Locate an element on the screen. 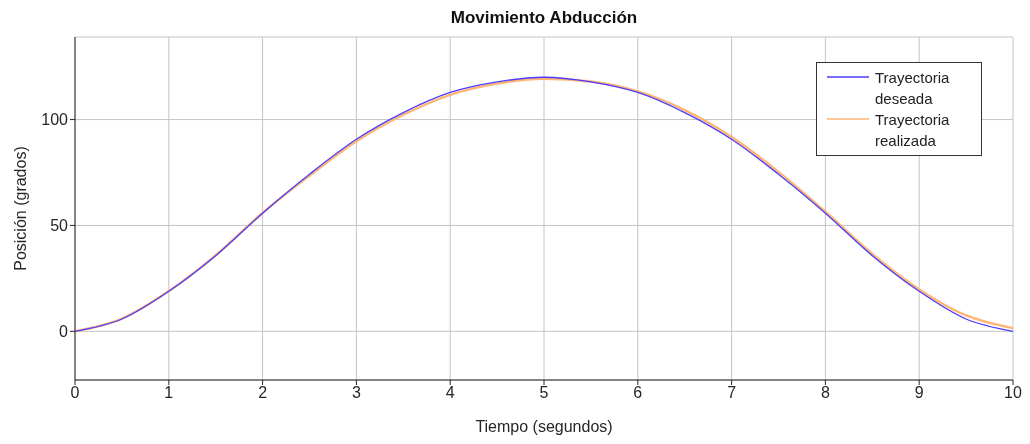 The width and height of the screenshot is (1030, 444). chart-title: Movimiento Abducción is located at coordinates (544, 18).